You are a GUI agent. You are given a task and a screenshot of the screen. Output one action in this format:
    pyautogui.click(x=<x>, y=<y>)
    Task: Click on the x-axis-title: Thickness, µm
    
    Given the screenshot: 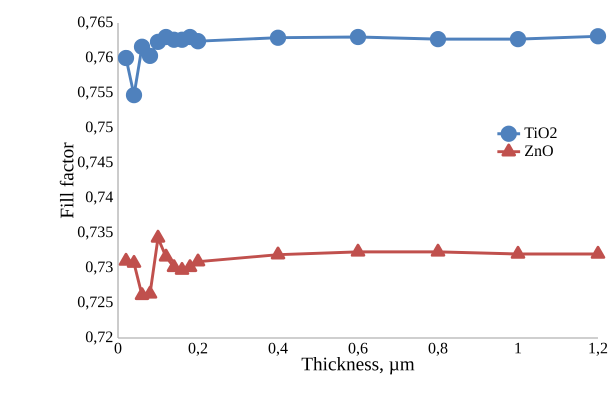 What is the action you would take?
    pyautogui.click(x=358, y=365)
    